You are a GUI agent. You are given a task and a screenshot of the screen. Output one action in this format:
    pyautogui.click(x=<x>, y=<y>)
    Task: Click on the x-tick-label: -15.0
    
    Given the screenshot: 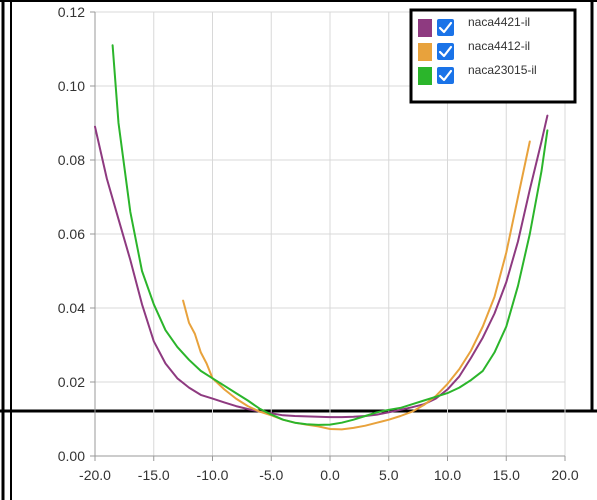 What is the action you would take?
    pyautogui.click(x=154, y=475)
    